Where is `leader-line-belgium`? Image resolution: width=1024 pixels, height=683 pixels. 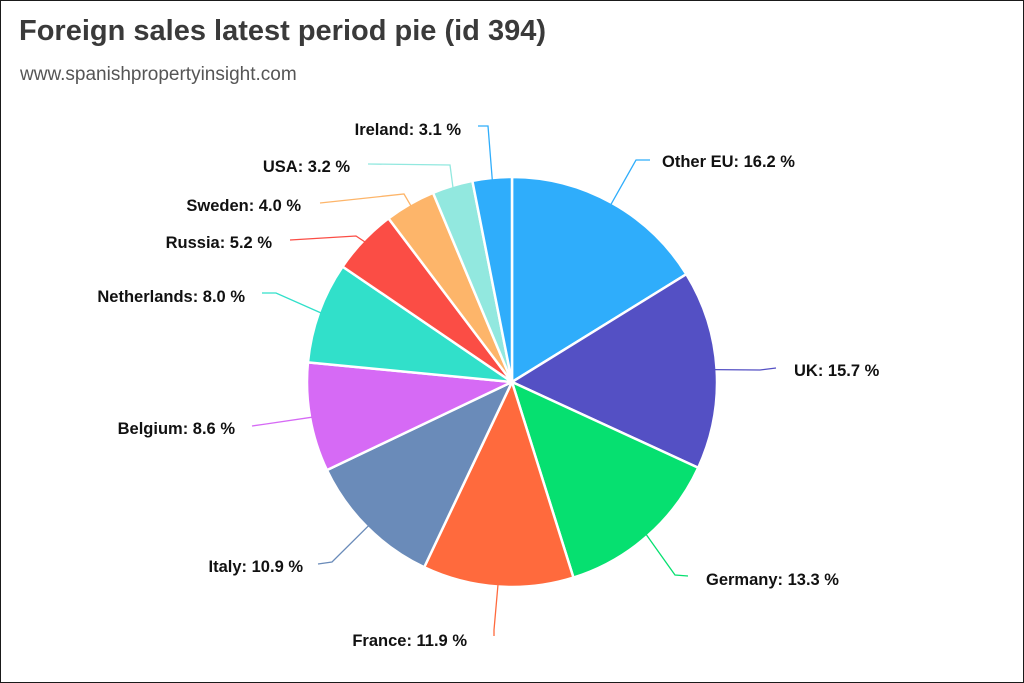 leader-line-belgium is located at coordinates (282, 421).